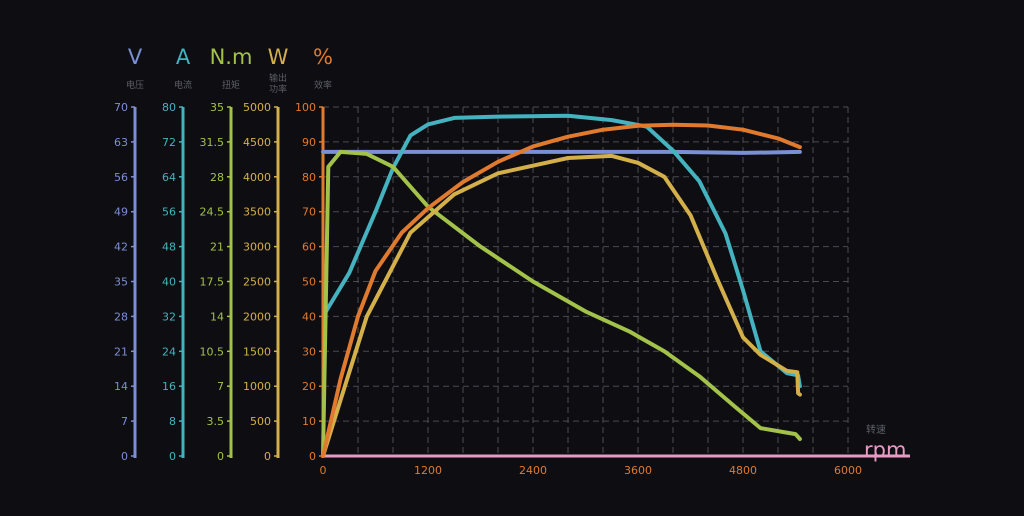  I want to click on y-tick-label: 48, so click(169, 247).